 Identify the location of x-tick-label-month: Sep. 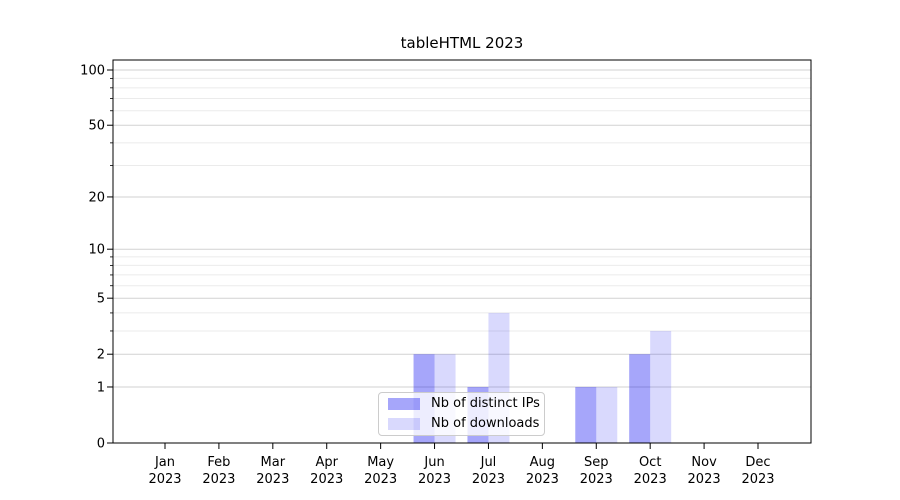
(596, 462).